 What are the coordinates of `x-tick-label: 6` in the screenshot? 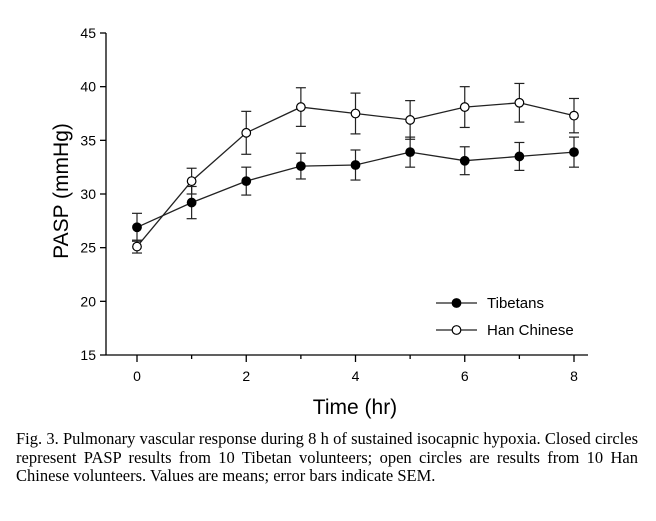 It's located at (465, 376).